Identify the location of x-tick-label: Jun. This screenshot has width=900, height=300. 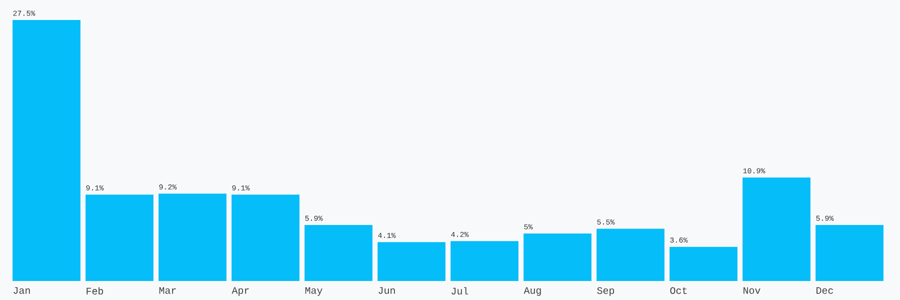
(386, 290).